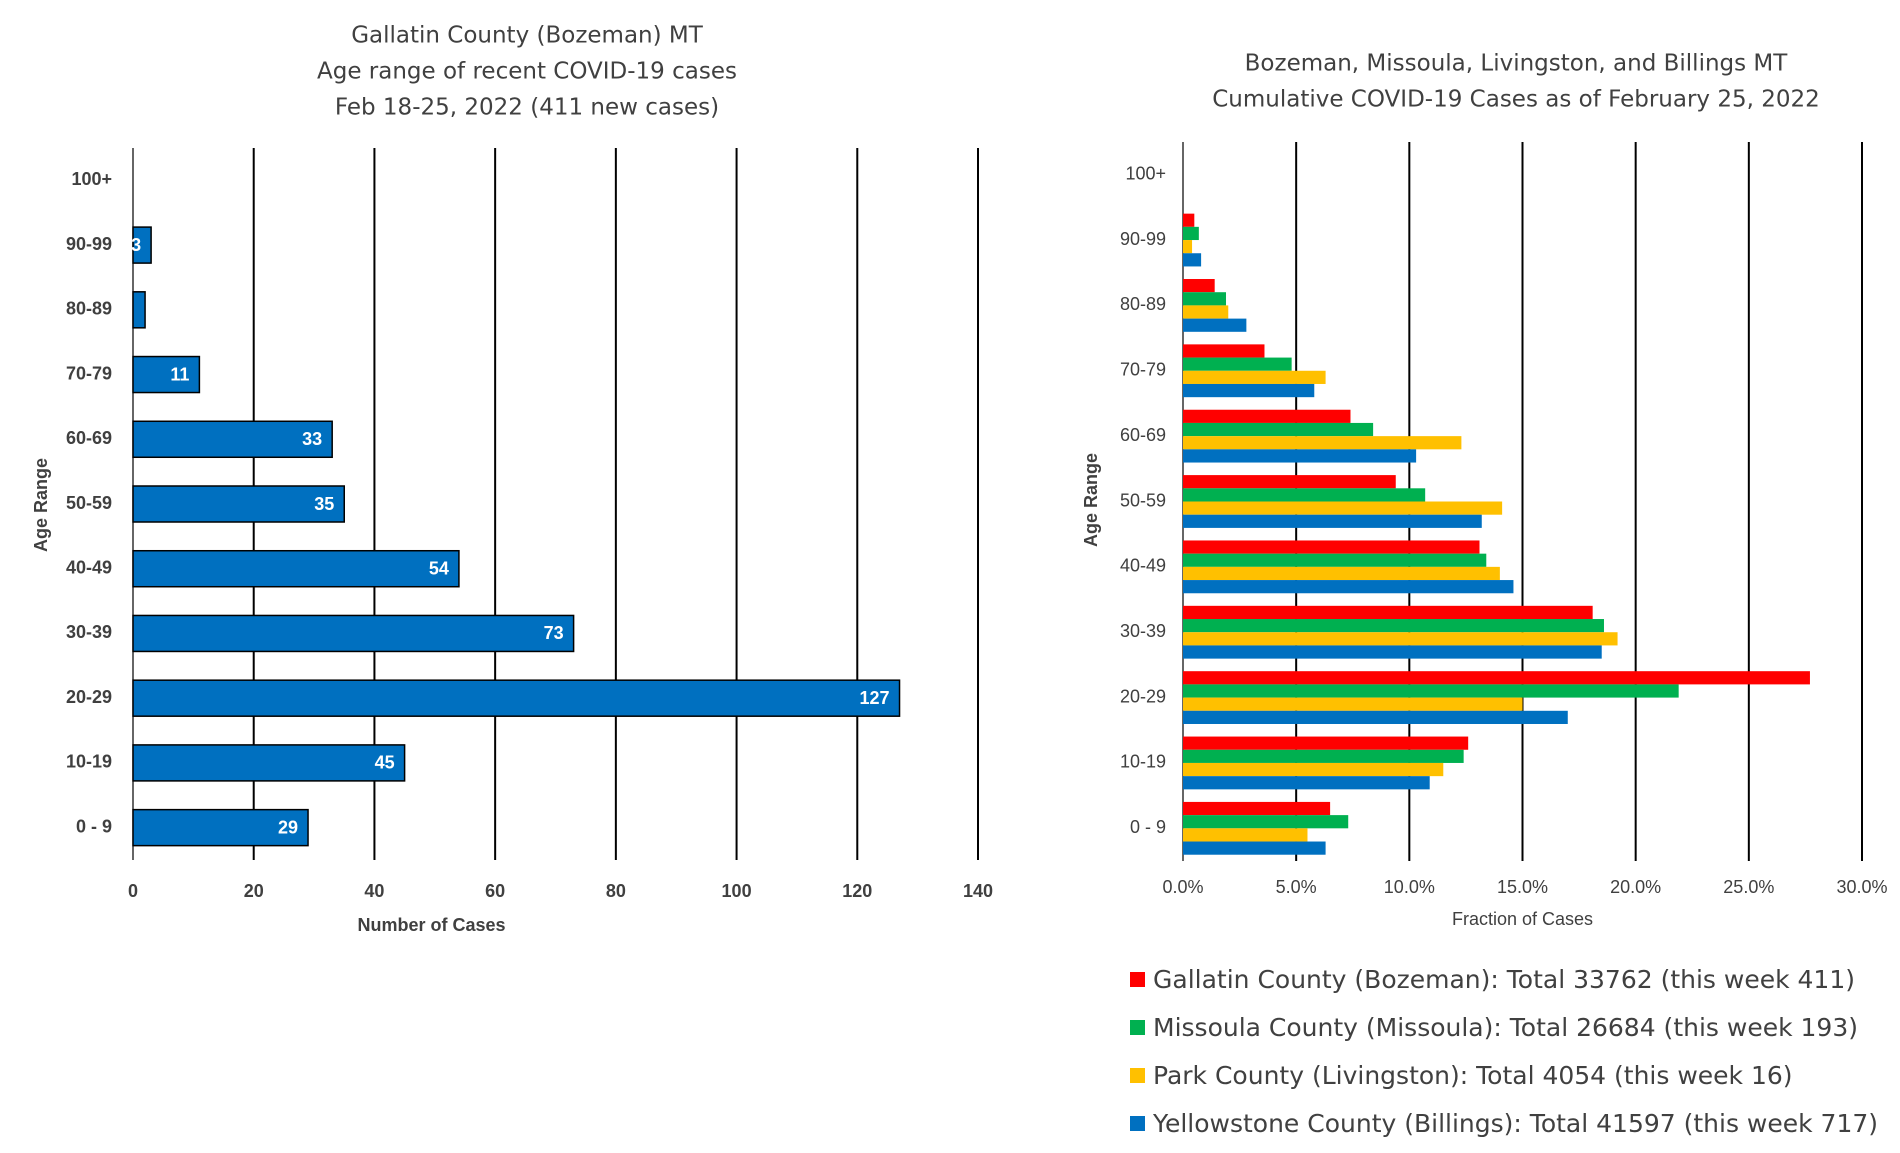 The width and height of the screenshot is (1900, 1153). I want to click on x-tick-5-0: 5.0%, so click(1296, 887).